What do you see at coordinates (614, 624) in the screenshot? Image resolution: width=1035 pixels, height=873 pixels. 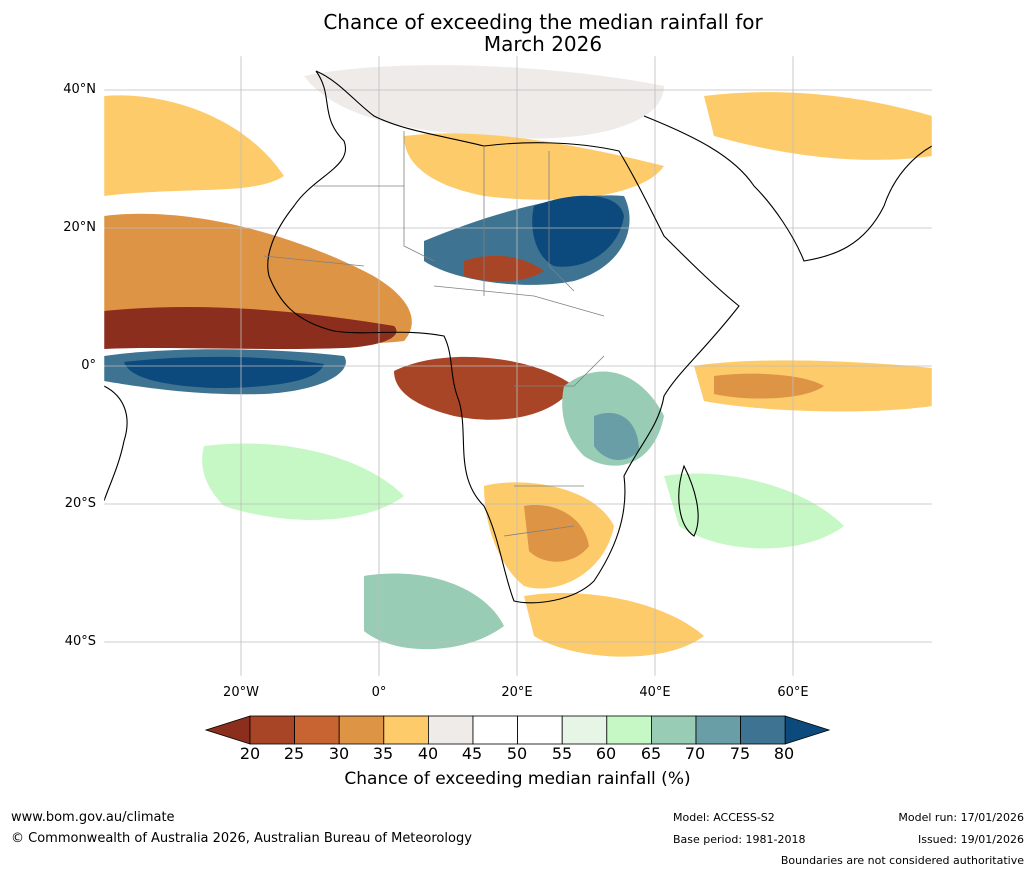 I see `anomaly-dry-far-south` at bounding box center [614, 624].